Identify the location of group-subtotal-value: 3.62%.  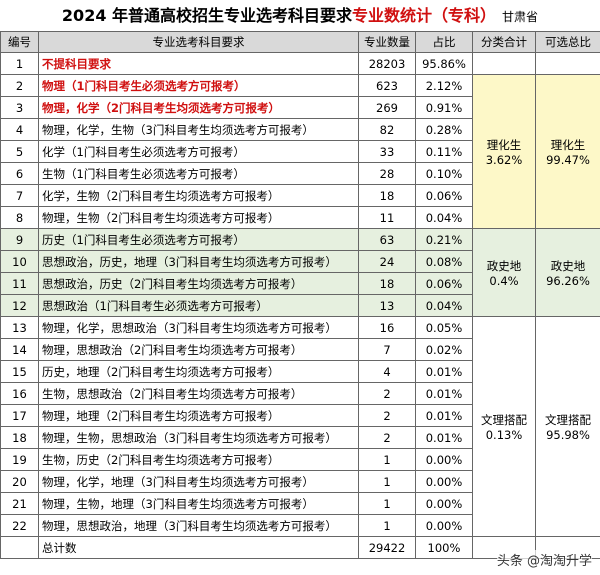
(504, 159).